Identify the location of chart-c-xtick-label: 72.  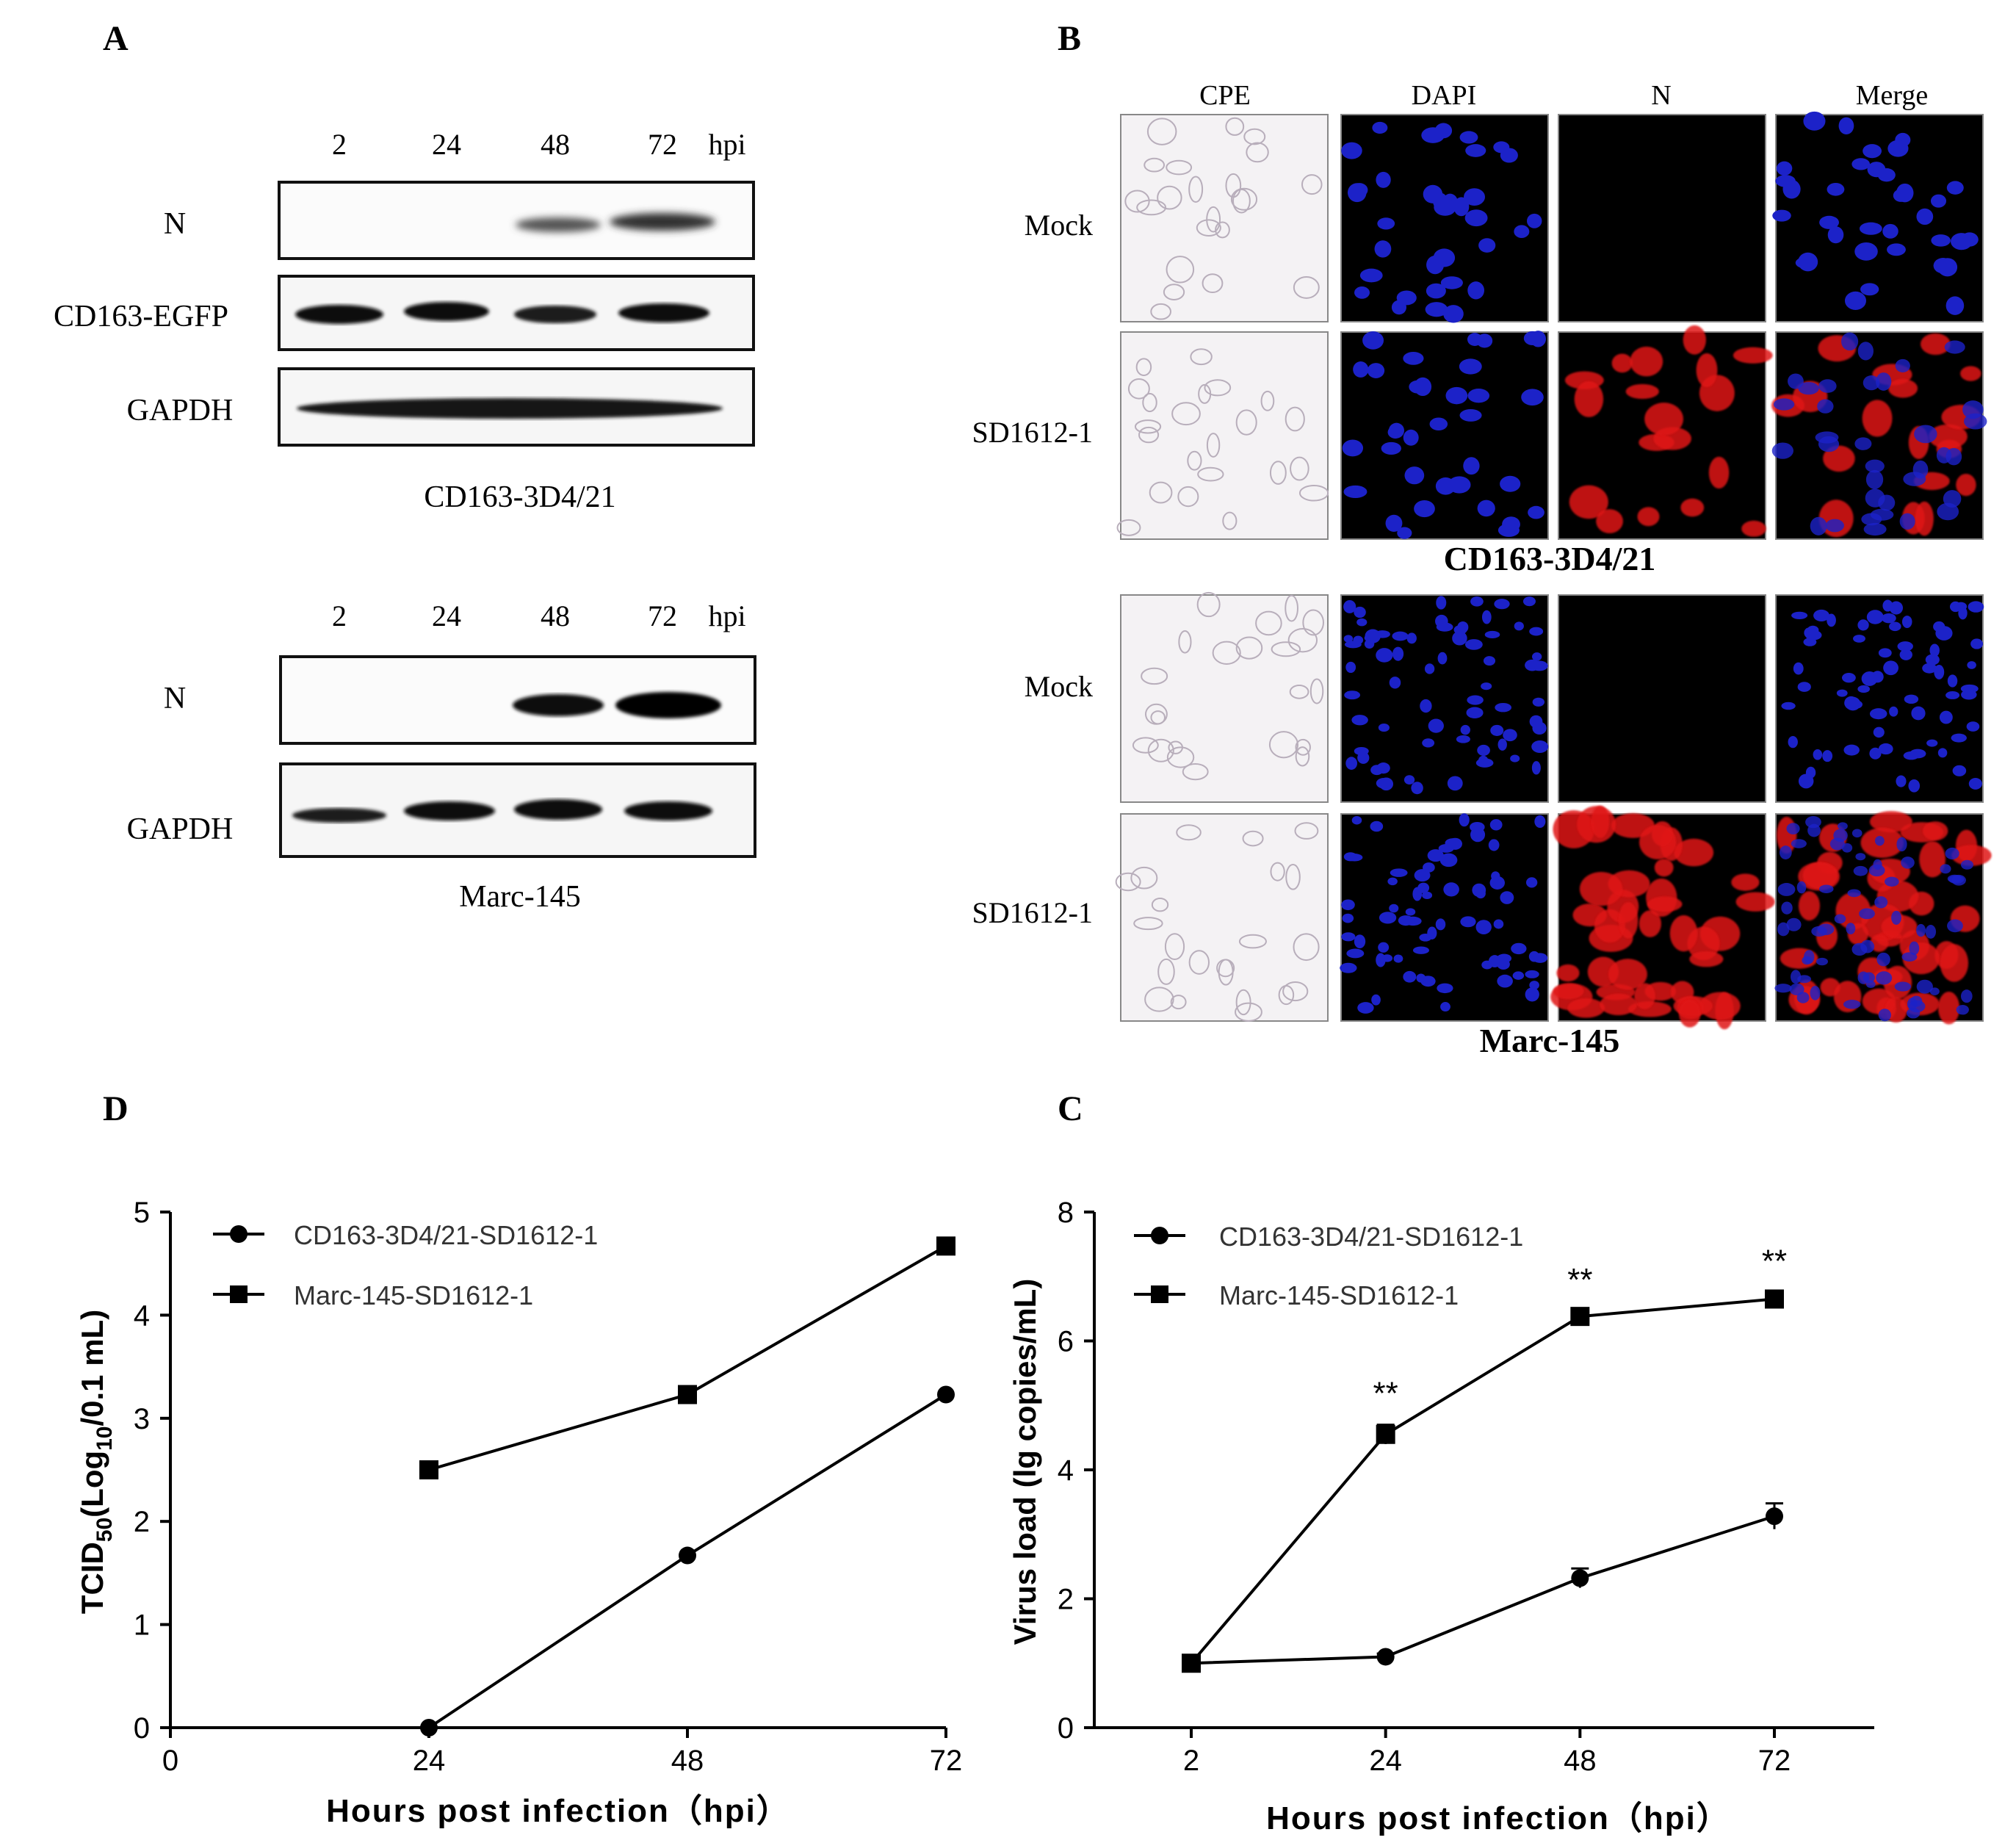
(1774, 1761).